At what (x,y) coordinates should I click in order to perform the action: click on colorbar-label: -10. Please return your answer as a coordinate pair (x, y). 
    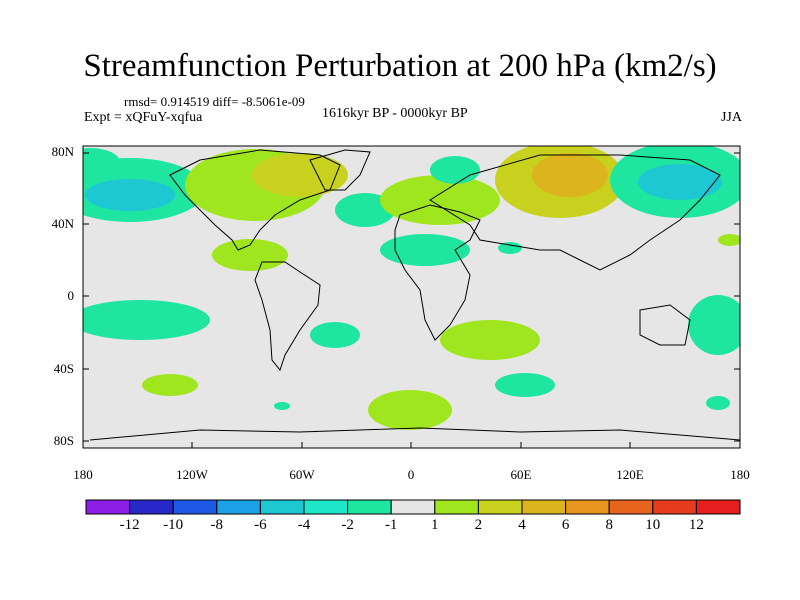
    Looking at the image, I should click on (173, 525).